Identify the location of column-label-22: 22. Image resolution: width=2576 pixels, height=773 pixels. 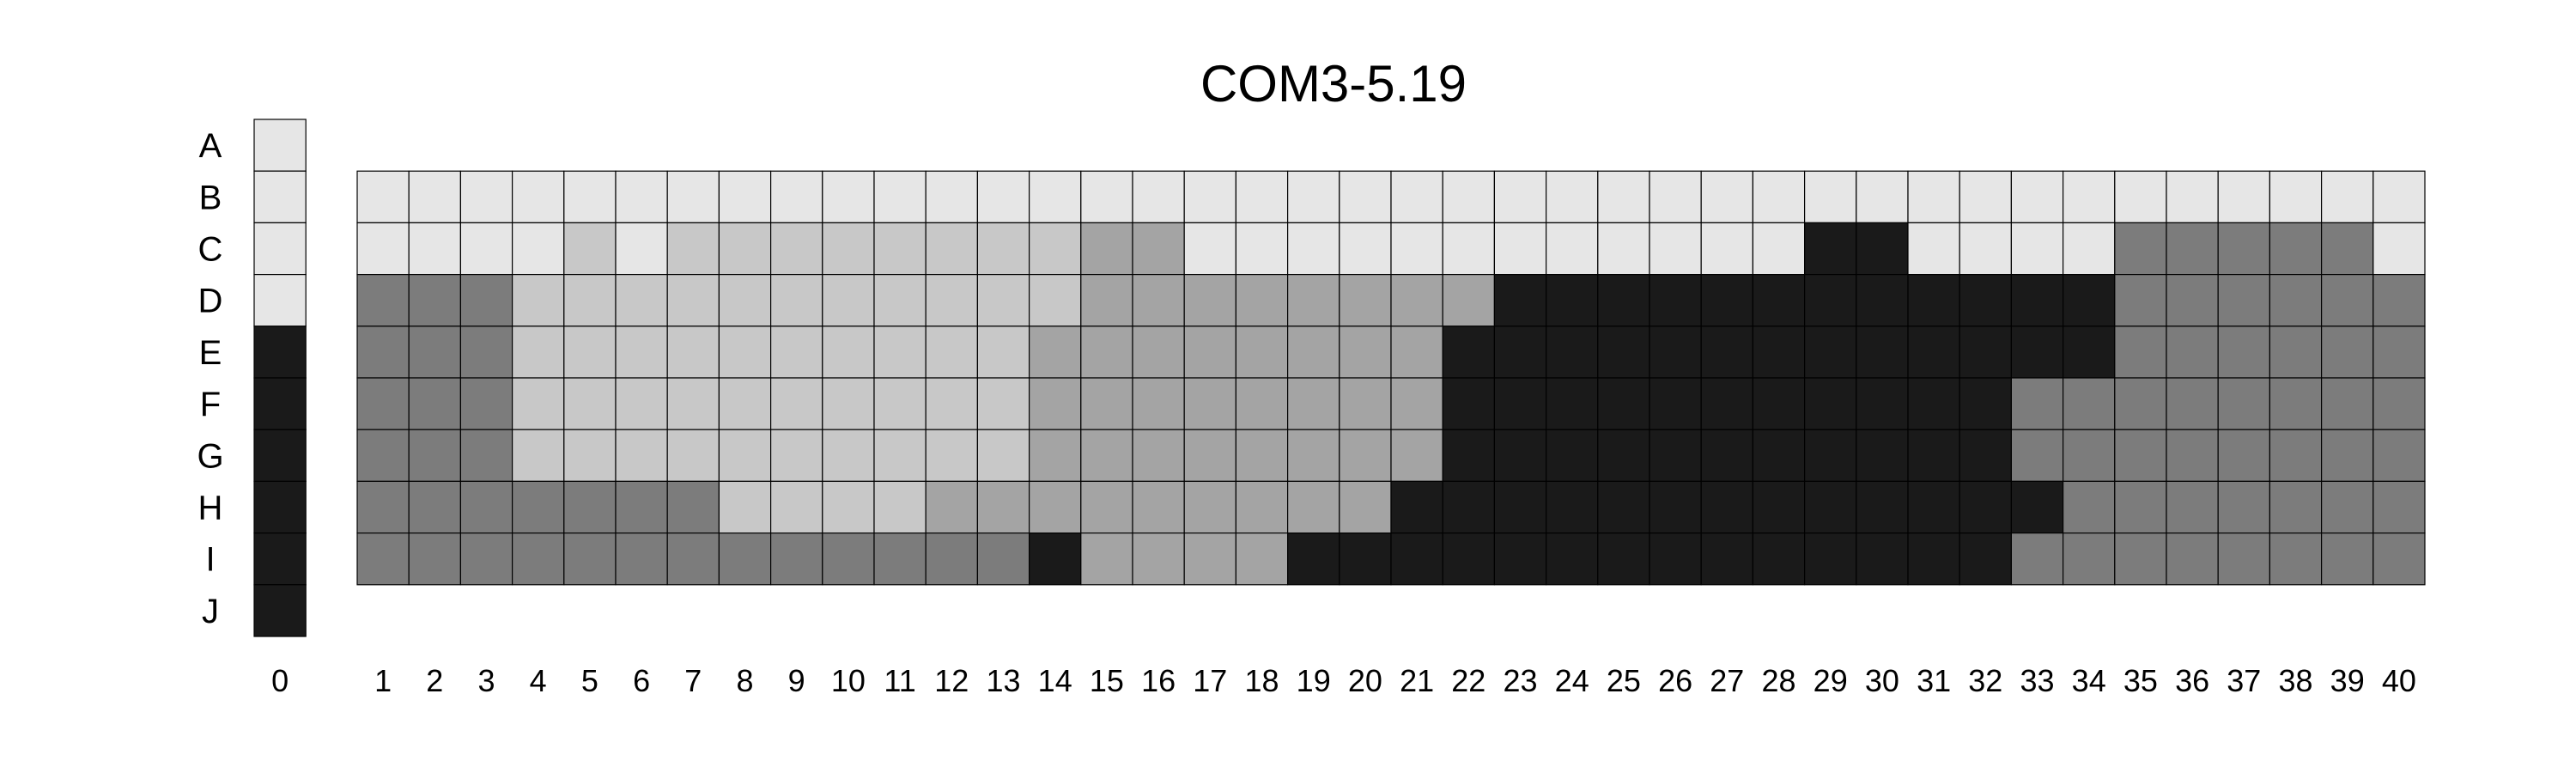
(1468, 680).